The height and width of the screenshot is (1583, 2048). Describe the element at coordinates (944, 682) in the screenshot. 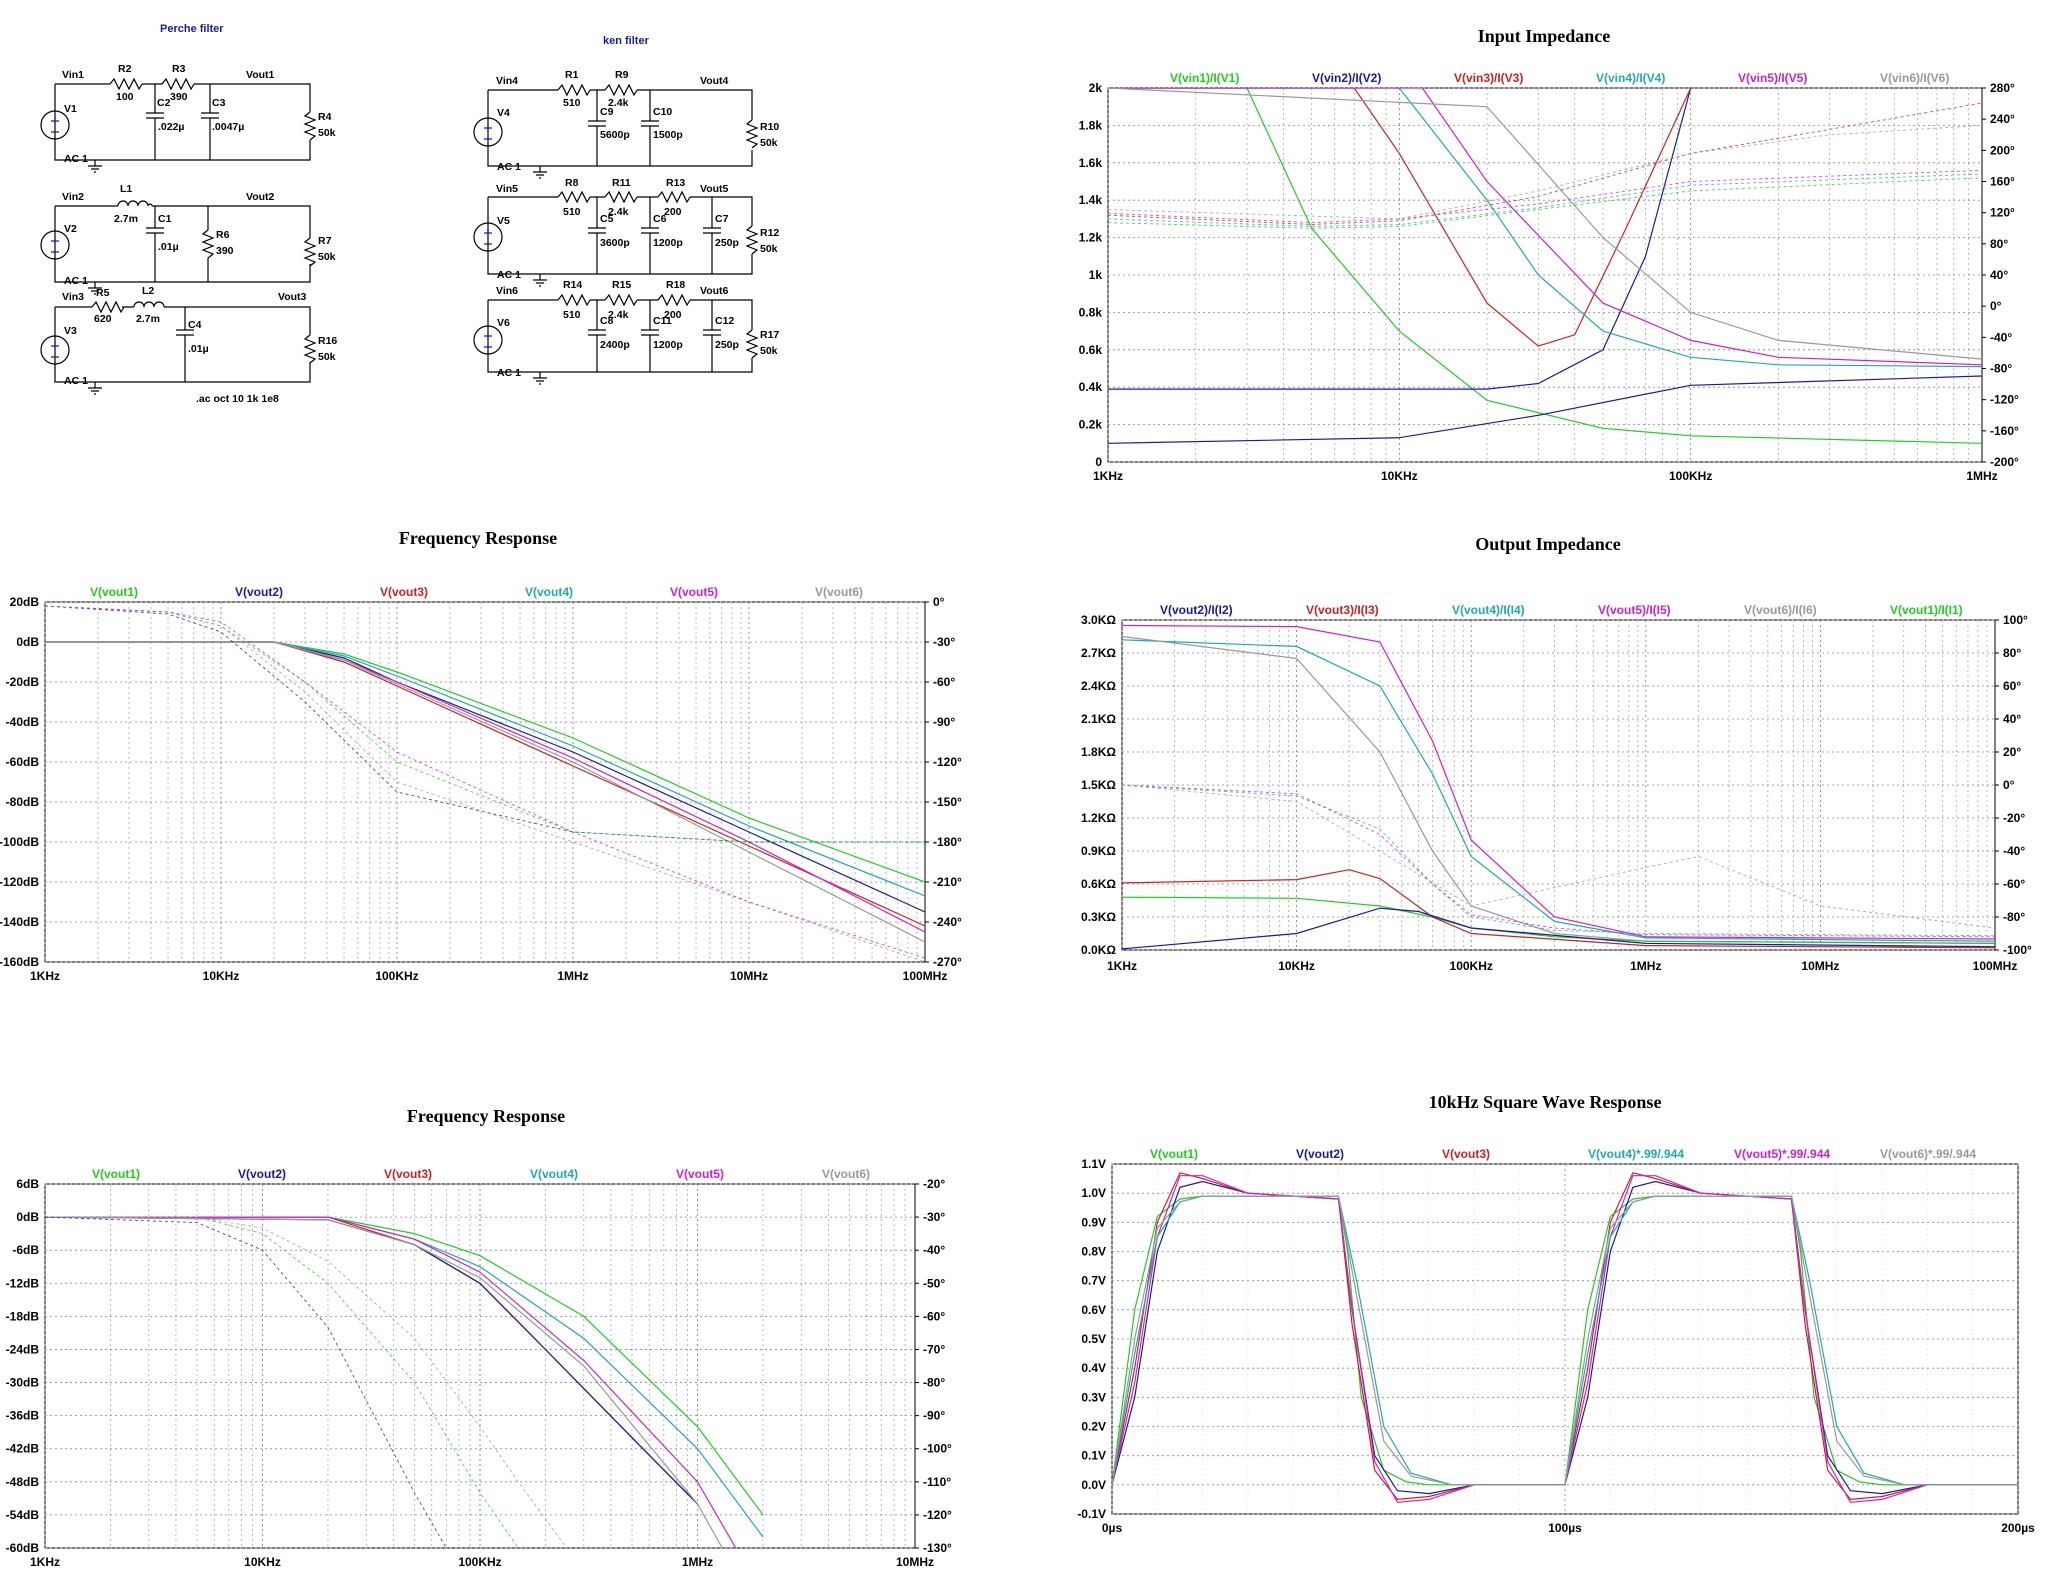

I see `y2-tick-label: -60°` at that location.